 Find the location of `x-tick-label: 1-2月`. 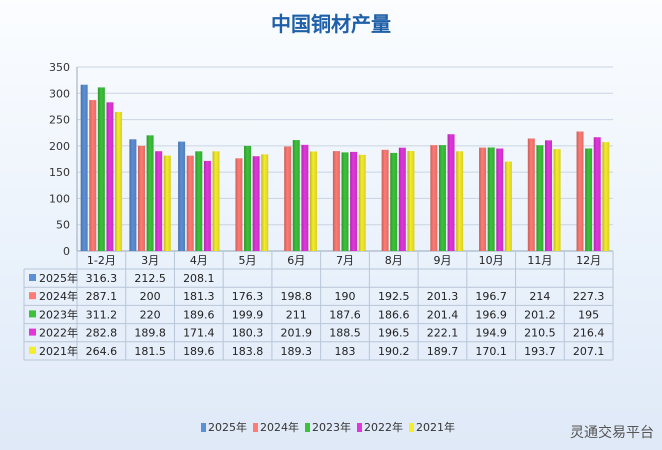

x-tick-label: 1-2月 is located at coordinates (101, 260).